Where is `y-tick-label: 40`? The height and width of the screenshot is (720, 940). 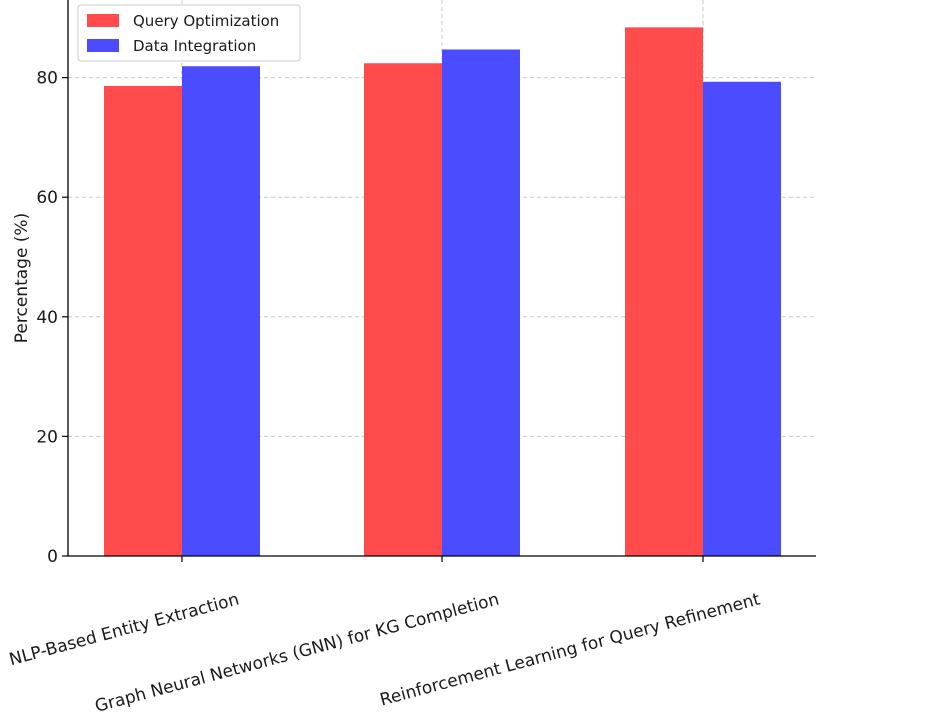 y-tick-label: 40 is located at coordinates (47, 318).